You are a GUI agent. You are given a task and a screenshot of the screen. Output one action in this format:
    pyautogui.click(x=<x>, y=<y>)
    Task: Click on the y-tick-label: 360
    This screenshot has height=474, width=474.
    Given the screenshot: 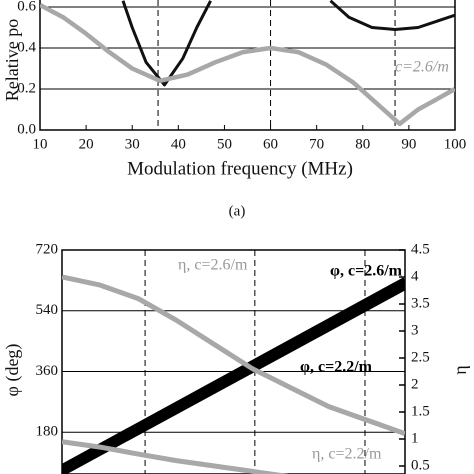 What is the action you would take?
    pyautogui.click(x=47, y=371)
    